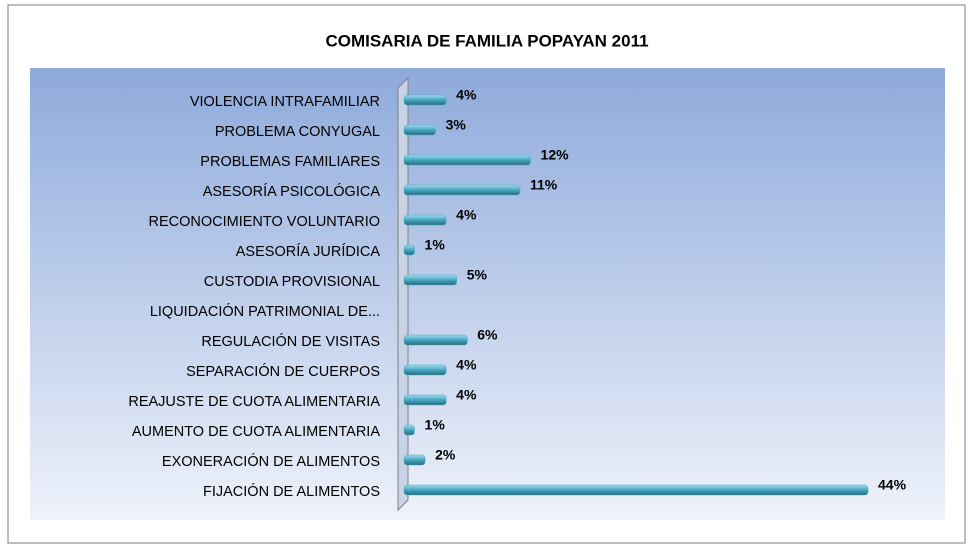  Describe the element at coordinates (892, 485) in the screenshot. I see `data-label: 44%` at that location.